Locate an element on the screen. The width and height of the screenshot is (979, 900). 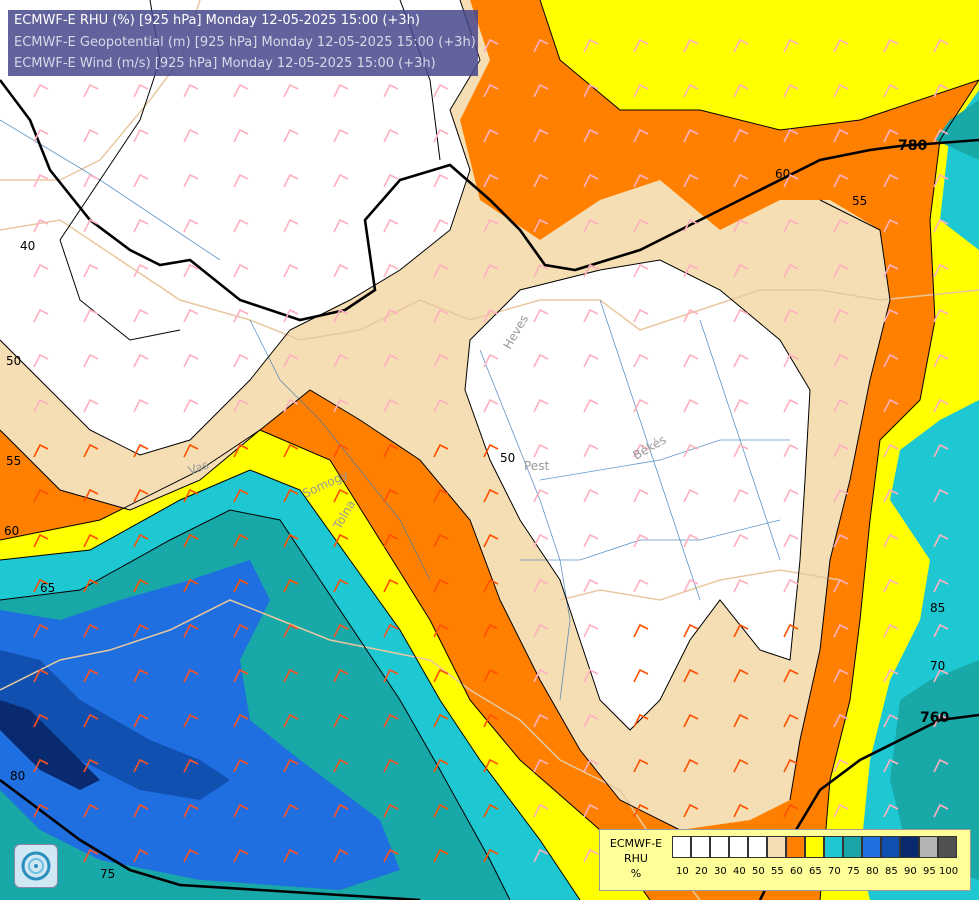
rh-label-75: 75 is located at coordinates (107, 874).